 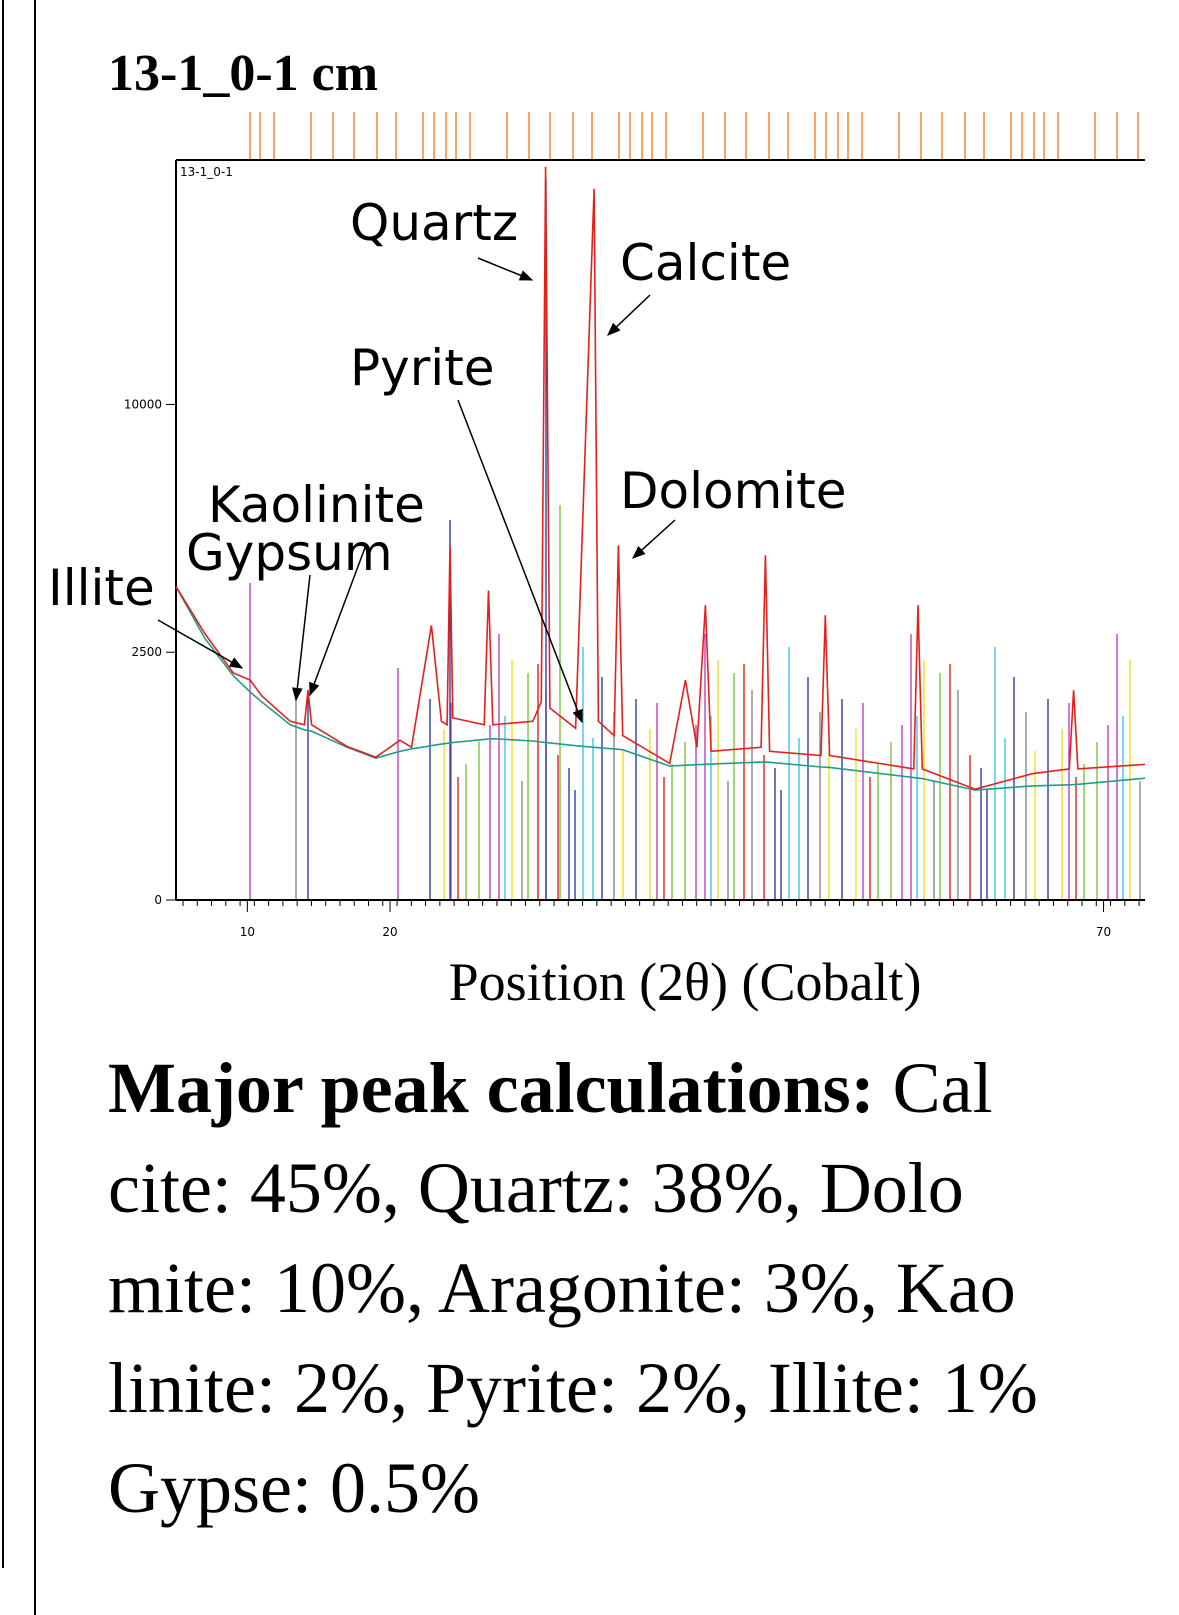 I want to click on heading: 13-1_0-1 cm, so click(x=243, y=73).